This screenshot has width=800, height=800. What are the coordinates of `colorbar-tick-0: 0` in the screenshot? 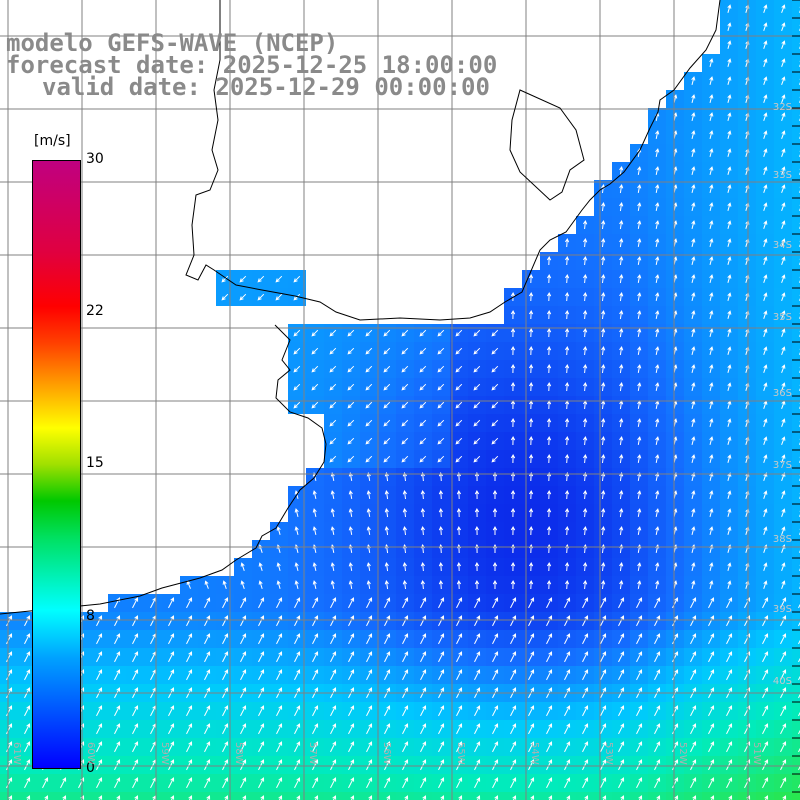 It's located at (90, 768).